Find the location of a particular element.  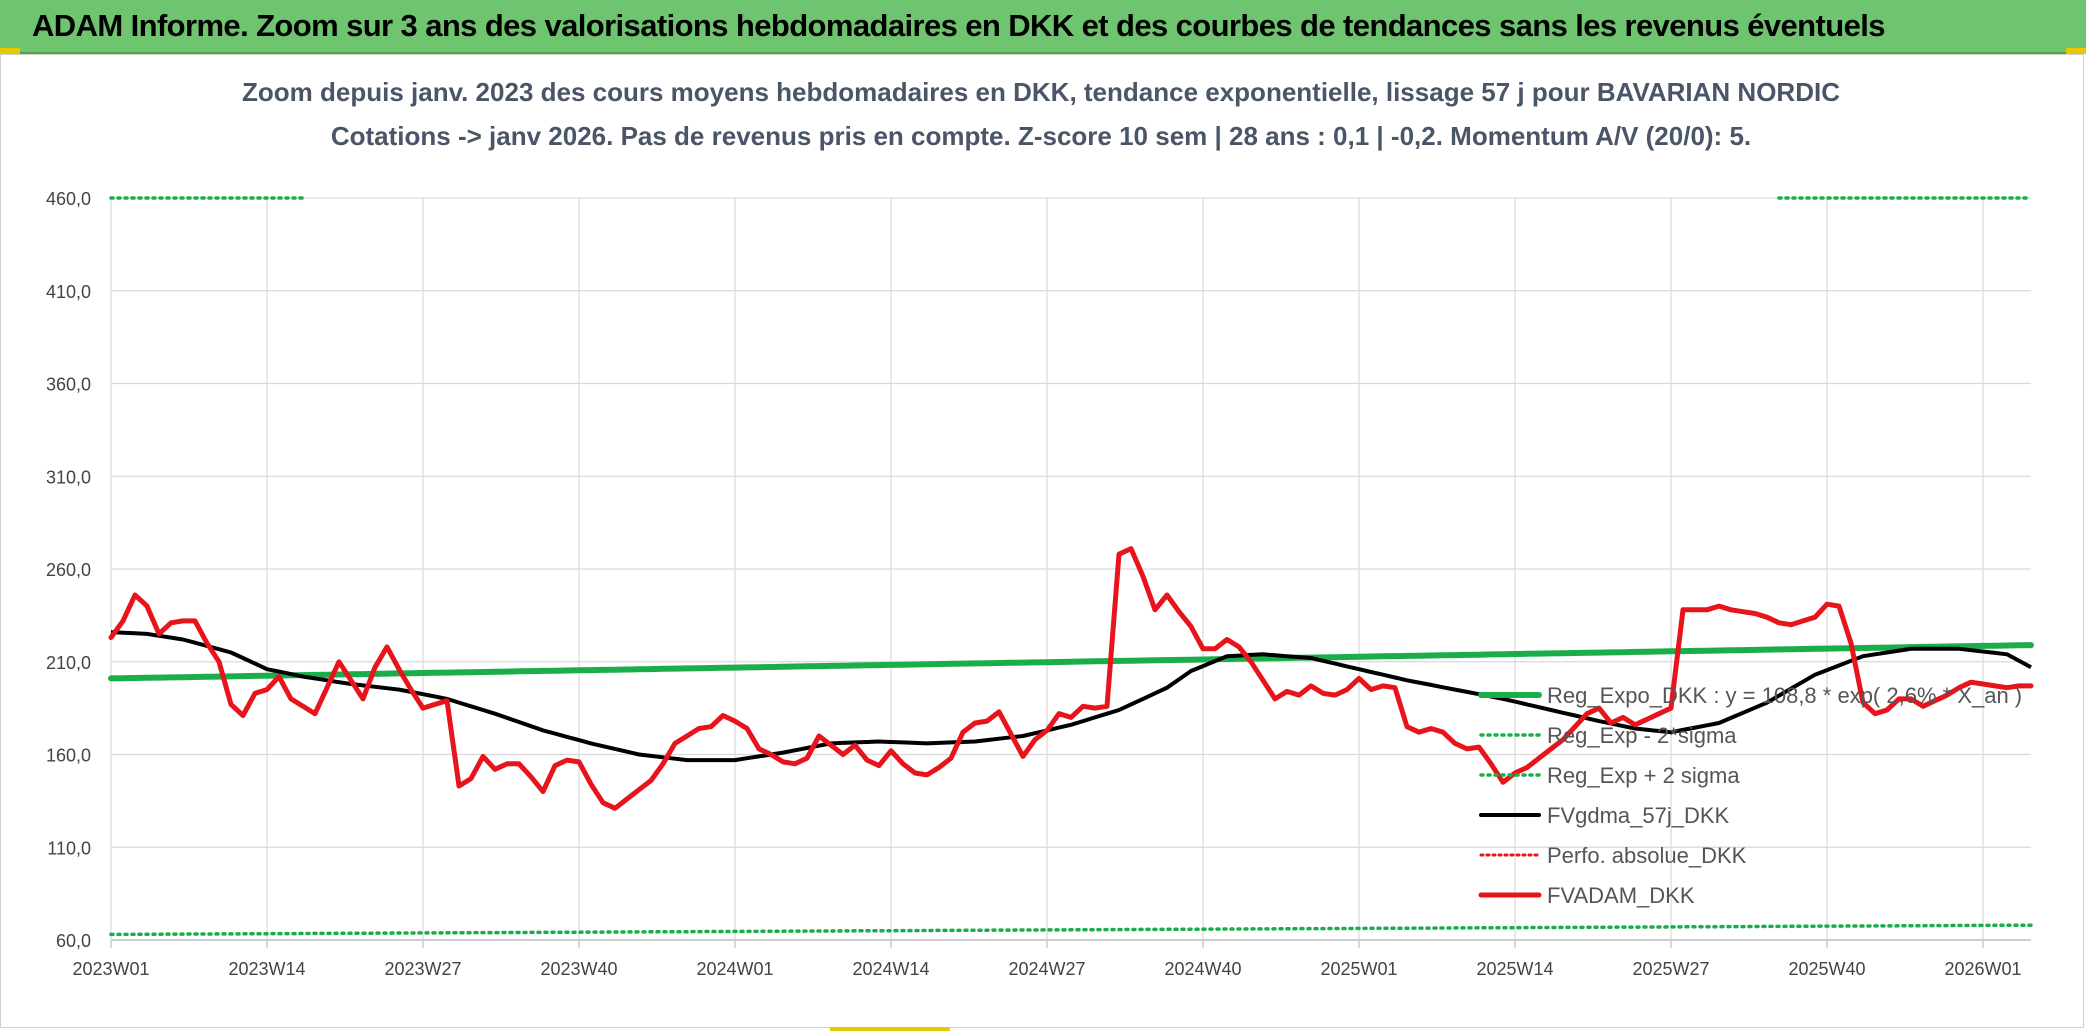

y-tick-label: 260,0 is located at coordinates (68, 570).